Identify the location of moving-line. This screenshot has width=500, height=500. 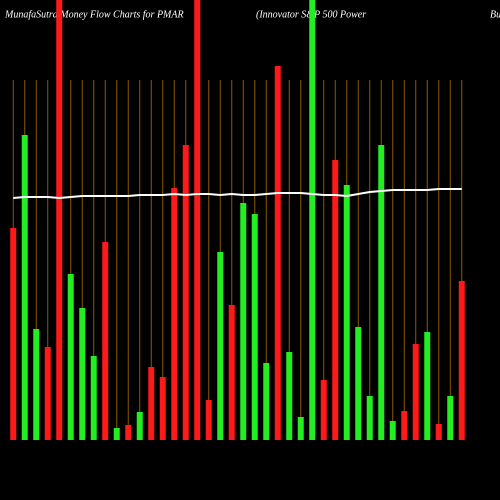
(237, 194).